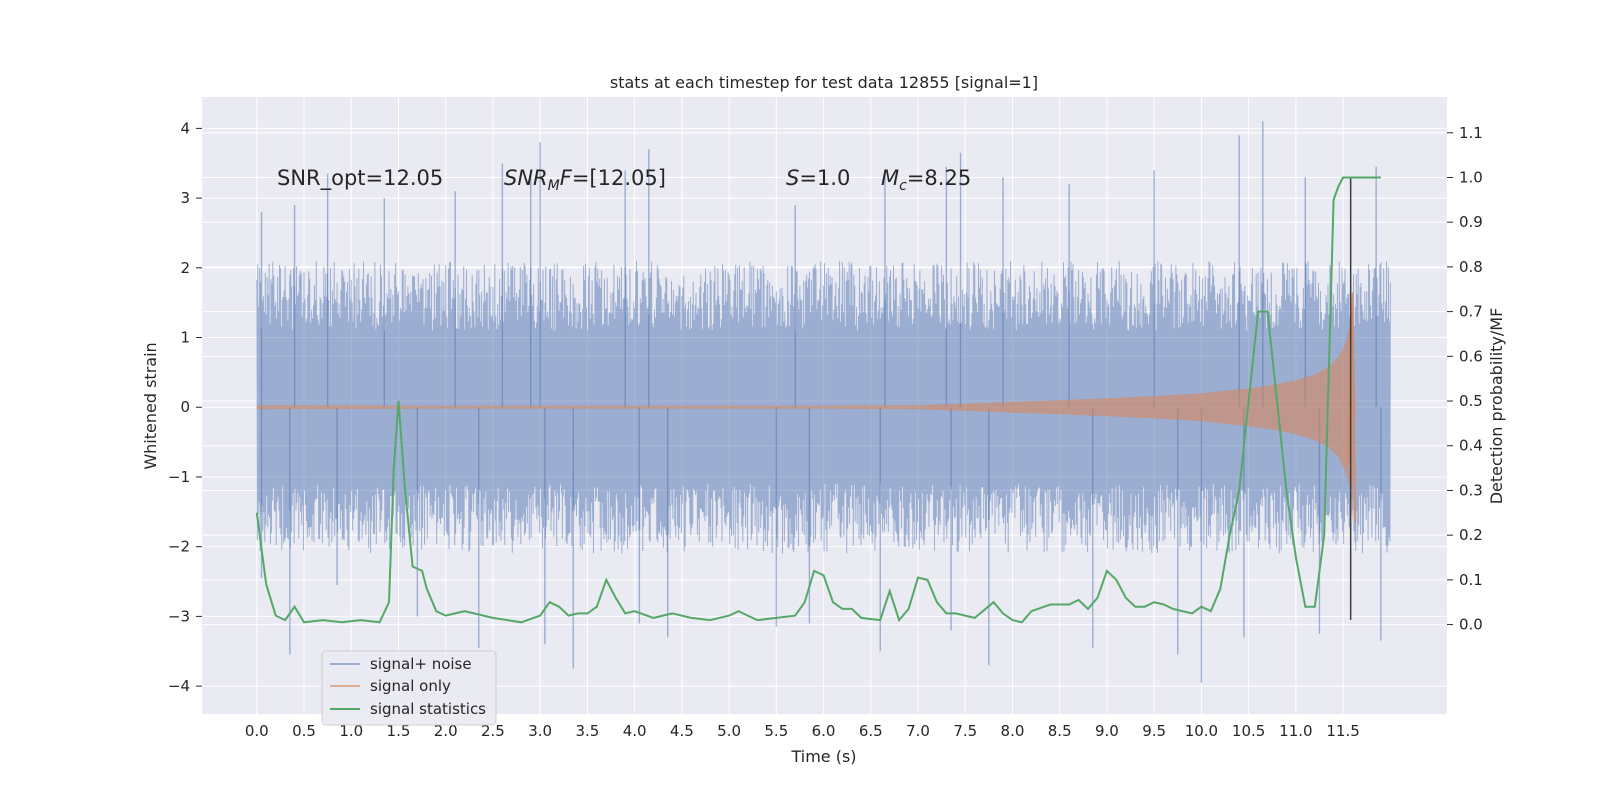 Image resolution: width=1600 pixels, height=804 pixels. Describe the element at coordinates (1471, 490) in the screenshot. I see `y-tick-label-right: 0.3` at that location.